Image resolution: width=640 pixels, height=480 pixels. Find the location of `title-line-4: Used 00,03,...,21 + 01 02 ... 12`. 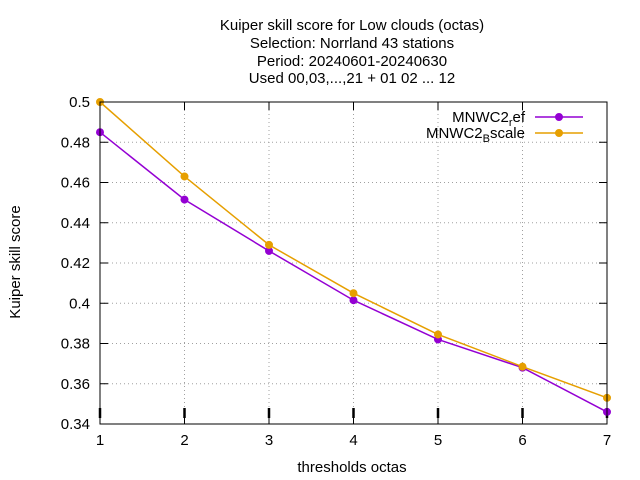

title-line-4: Used 00,03,...,21 + 01 02 ... 12 is located at coordinates (352, 78).